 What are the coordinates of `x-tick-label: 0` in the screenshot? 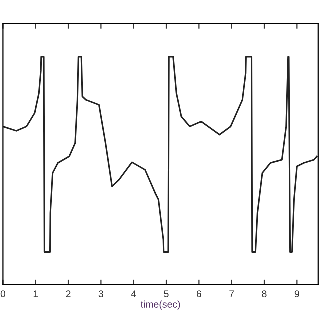 It's located at (3, 294).